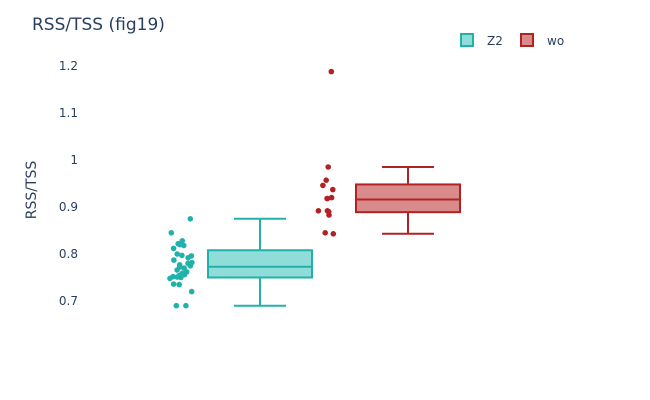 The image size is (650, 400). Describe the element at coordinates (68, 113) in the screenshot. I see `y-tick-label: 1.1` at that location.